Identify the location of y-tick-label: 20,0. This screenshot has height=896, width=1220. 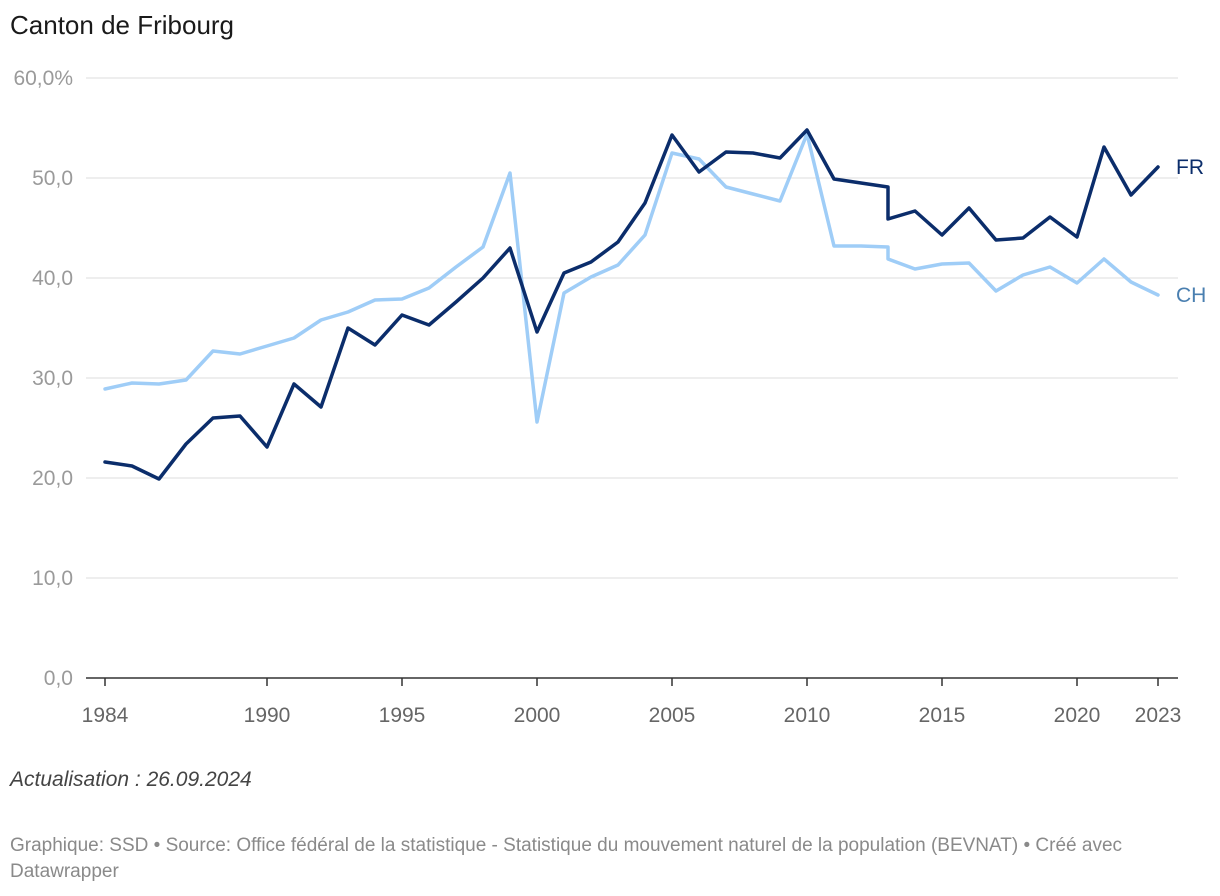
(52, 478).